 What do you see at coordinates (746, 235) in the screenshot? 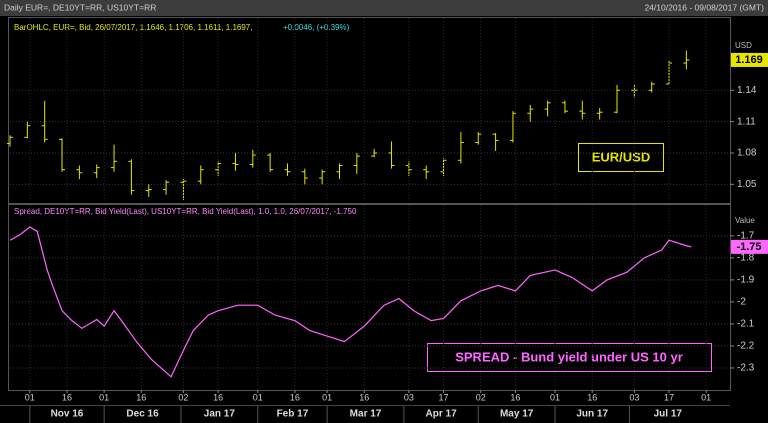
I see `y-tick-label: -1.7` at bounding box center [746, 235].